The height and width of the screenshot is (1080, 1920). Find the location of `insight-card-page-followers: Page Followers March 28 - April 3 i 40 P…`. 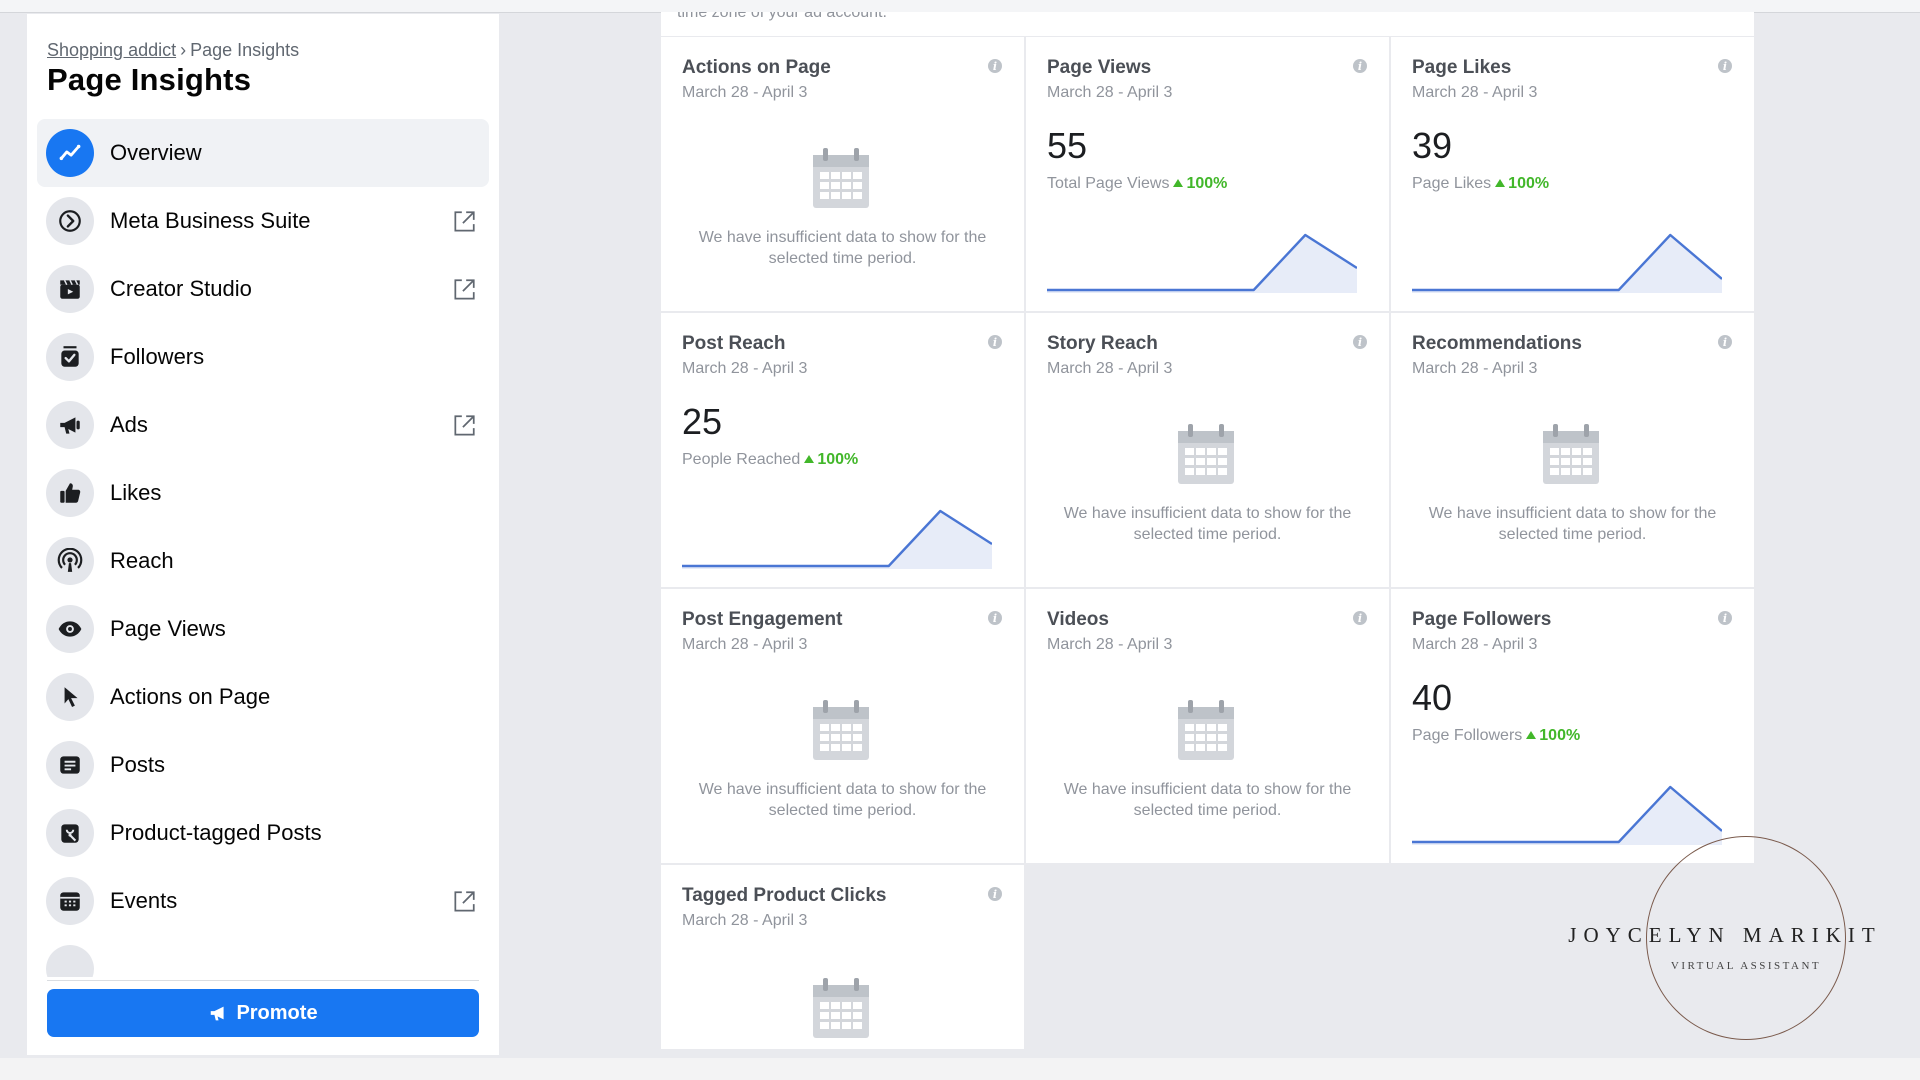

insight-card-page-followers: Page Followers March 28 - April 3 i 40 P… is located at coordinates (1572, 726).